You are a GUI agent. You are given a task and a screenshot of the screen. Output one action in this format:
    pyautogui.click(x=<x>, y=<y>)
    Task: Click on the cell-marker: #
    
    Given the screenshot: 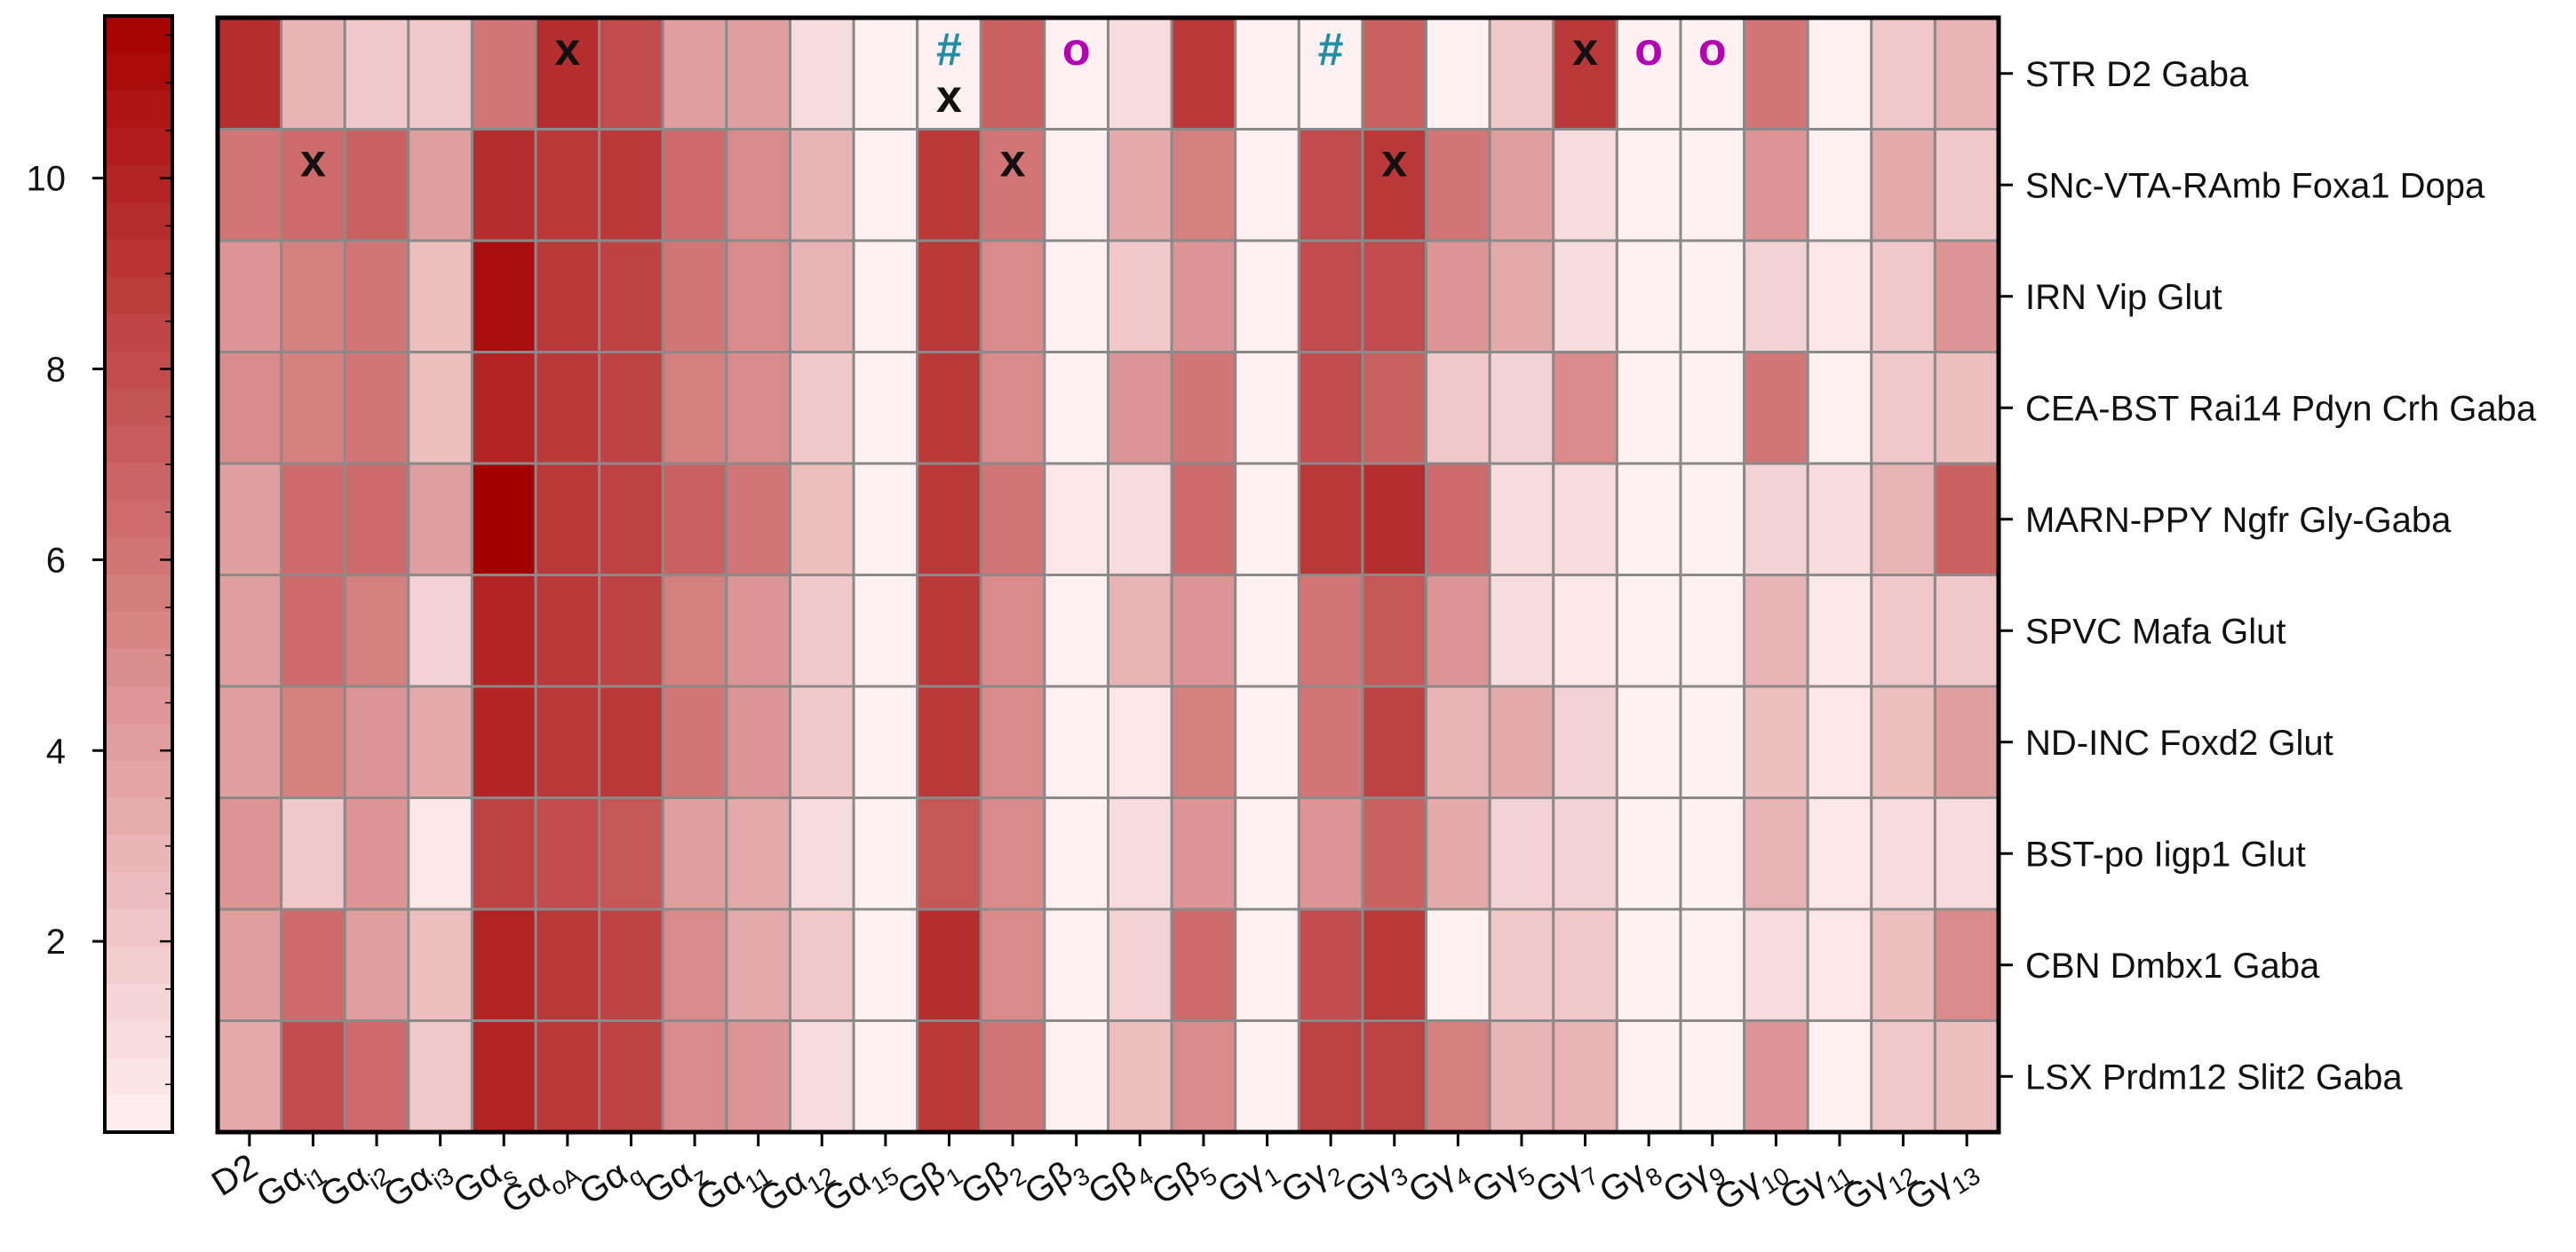 What is the action you would take?
    pyautogui.click(x=949, y=49)
    